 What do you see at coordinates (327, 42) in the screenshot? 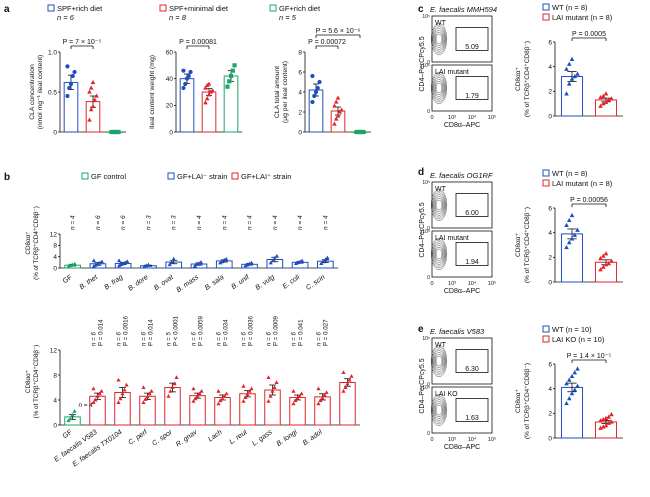
I see `p-value: P = 0.00072` at bounding box center [327, 42].